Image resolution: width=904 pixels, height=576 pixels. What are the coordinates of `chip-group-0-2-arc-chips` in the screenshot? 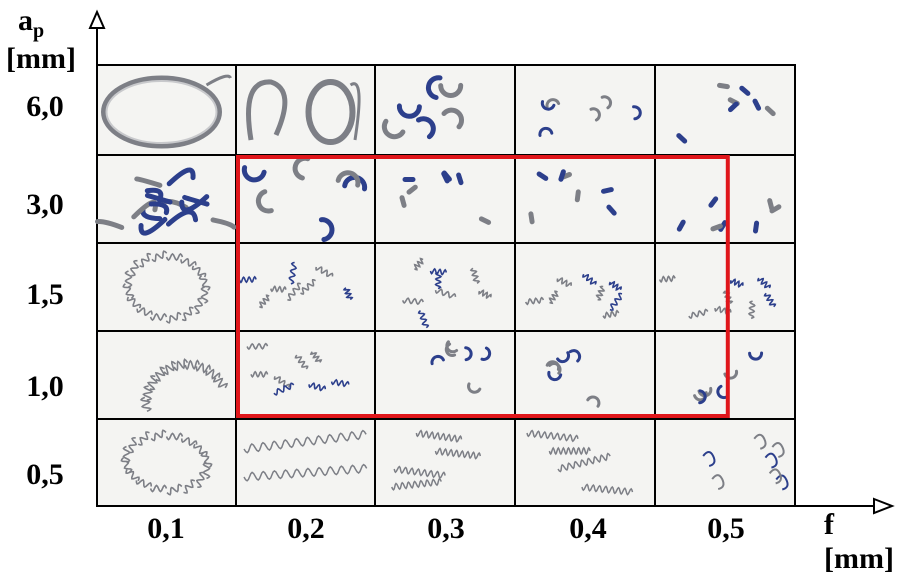 It's located at (422, 107).